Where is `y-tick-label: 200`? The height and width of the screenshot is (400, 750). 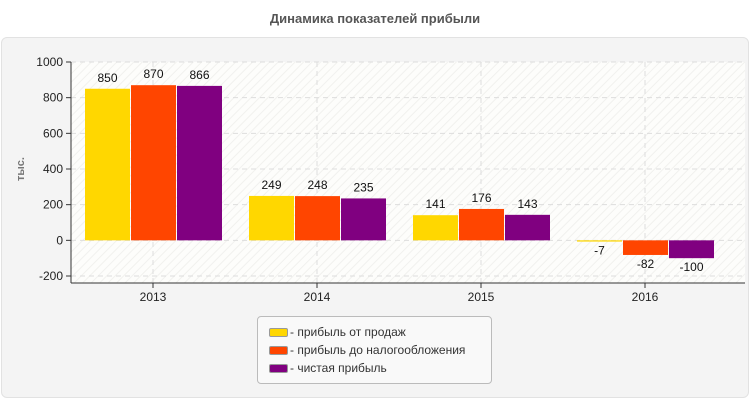 y-tick-label: 200 is located at coordinates (53, 205).